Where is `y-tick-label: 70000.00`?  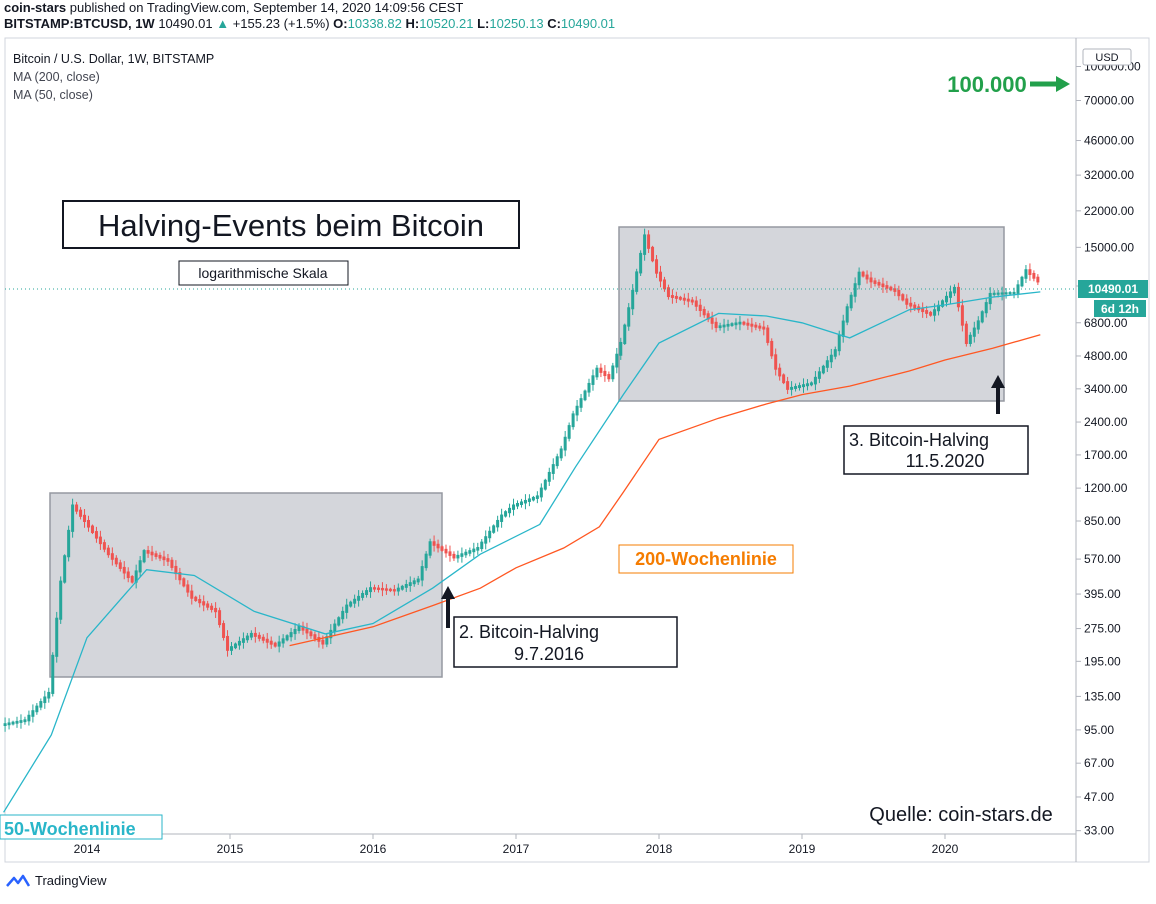
y-tick-label: 70000.00 is located at coordinates (1109, 101).